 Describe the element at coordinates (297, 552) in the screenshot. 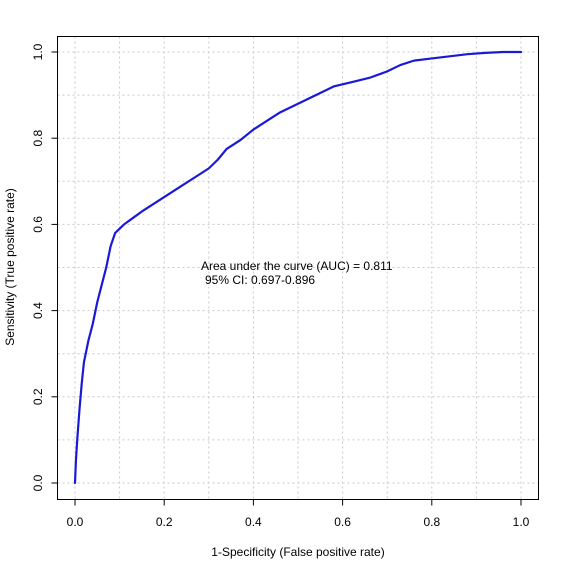

I see `x-axis-title: 1-Specificity (False positive rate)` at that location.